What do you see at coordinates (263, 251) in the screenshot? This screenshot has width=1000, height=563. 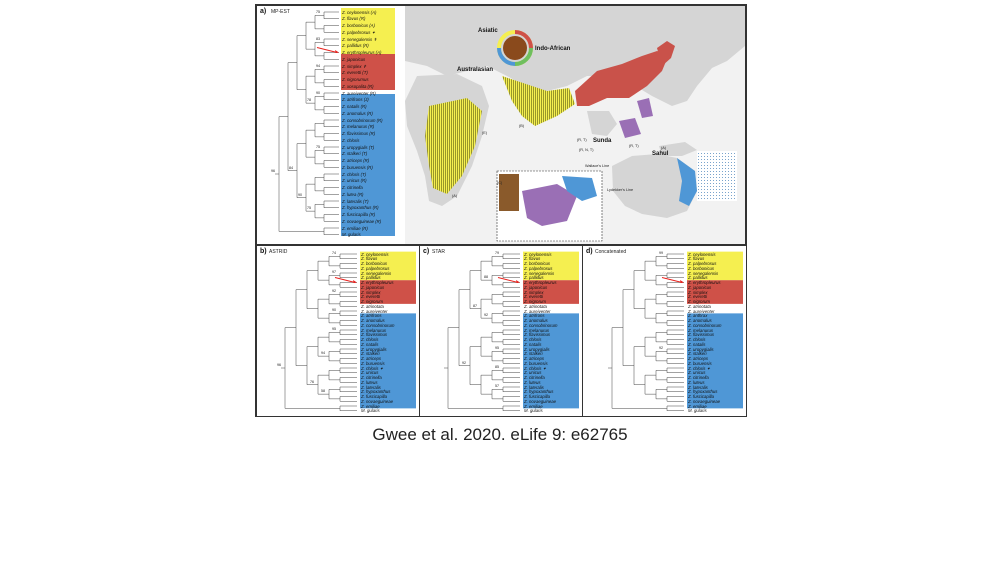 I see `panel-b-label: b)` at bounding box center [263, 251].